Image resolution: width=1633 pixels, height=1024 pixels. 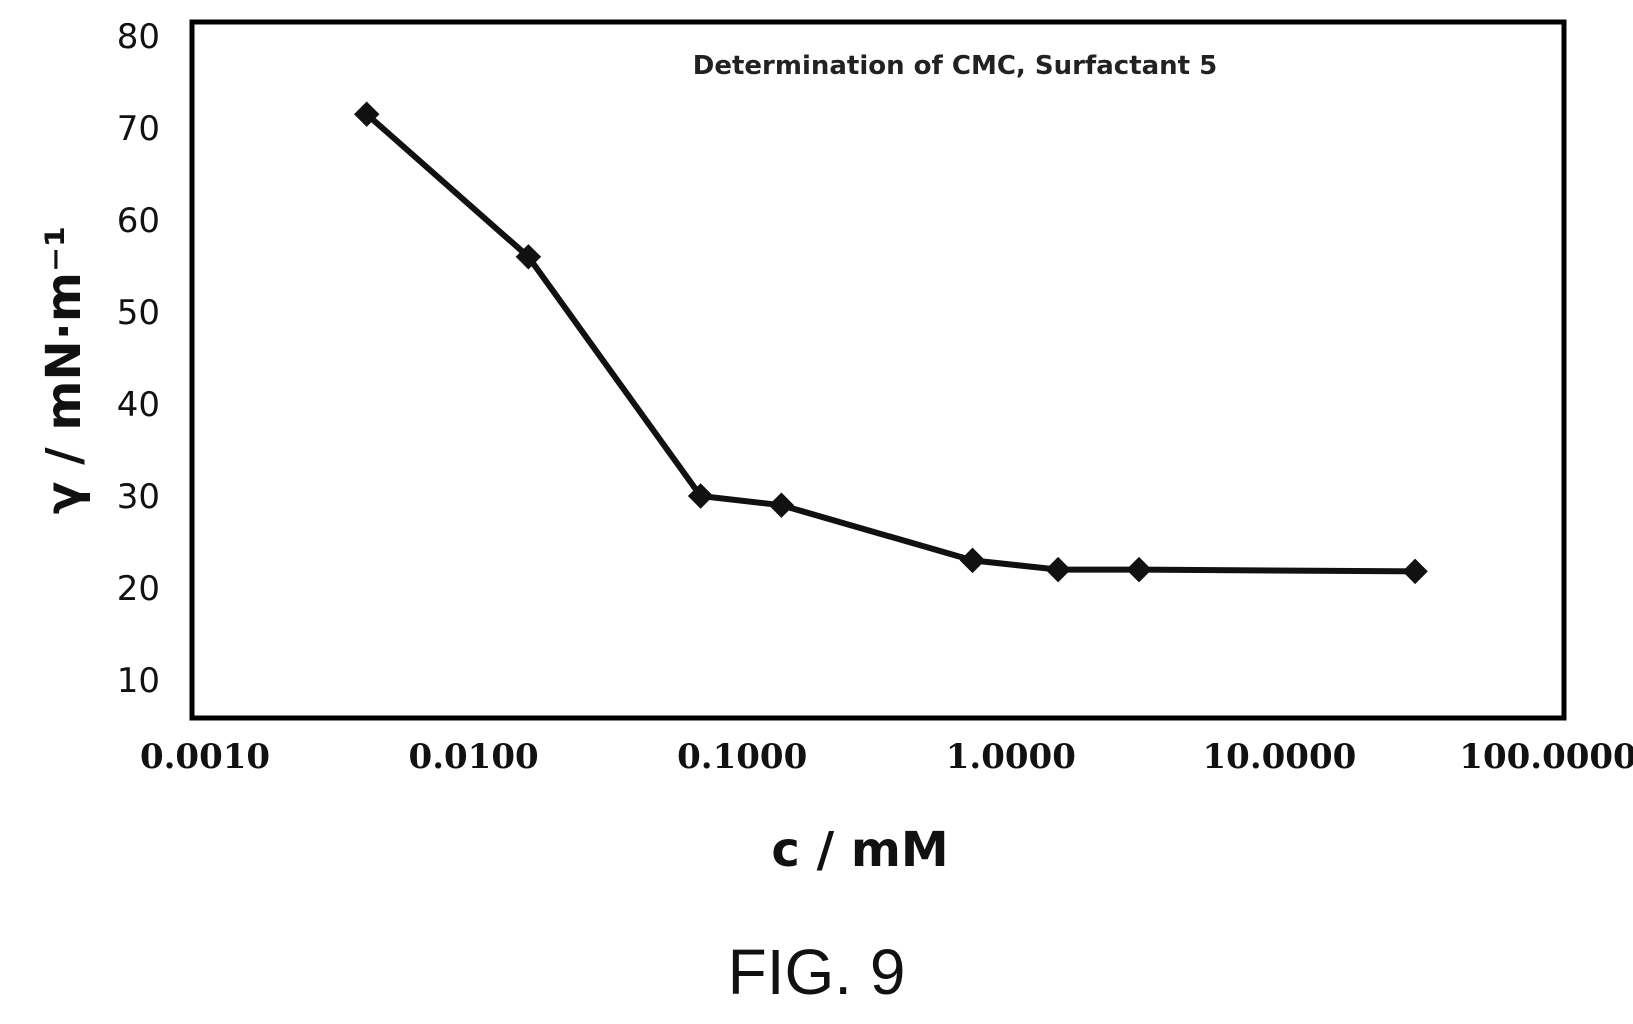 What do you see at coordinates (138, 589) in the screenshot?
I see `y-tick-label: 20` at bounding box center [138, 589].